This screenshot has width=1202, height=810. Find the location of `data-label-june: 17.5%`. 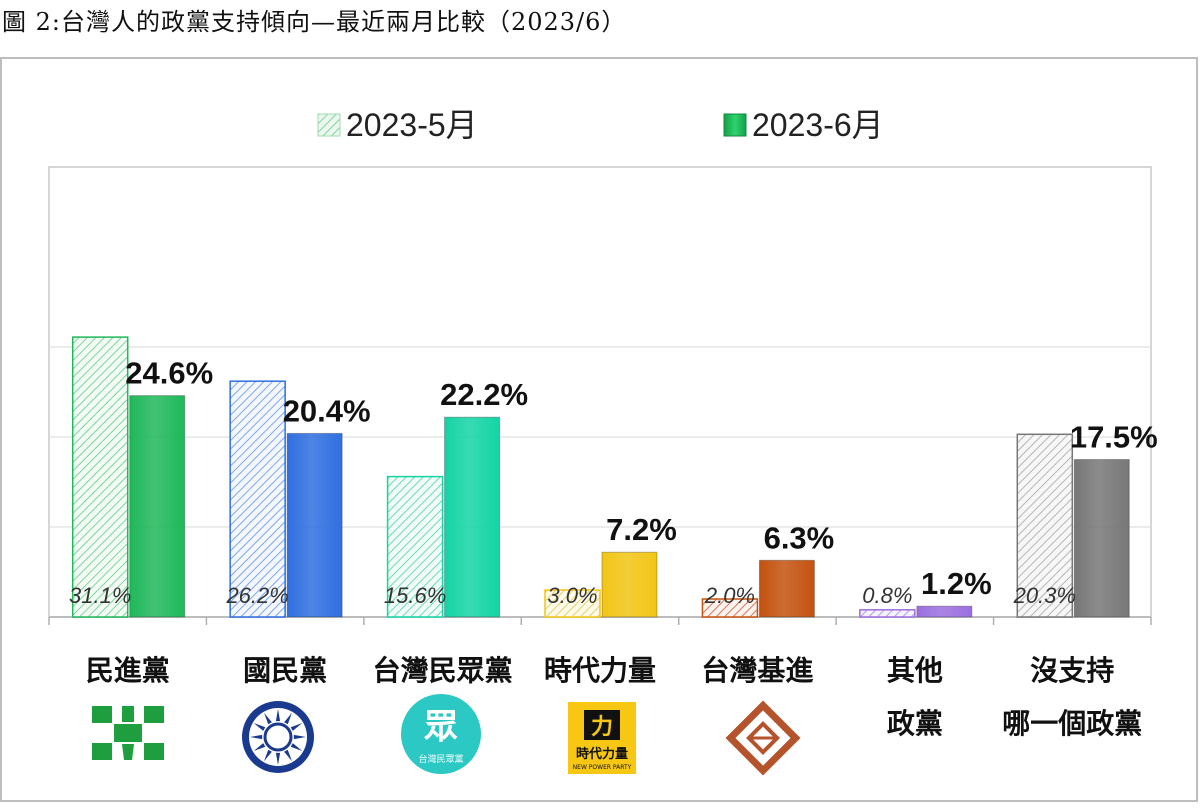

data-label-june: 17.5% is located at coordinates (1114, 437).